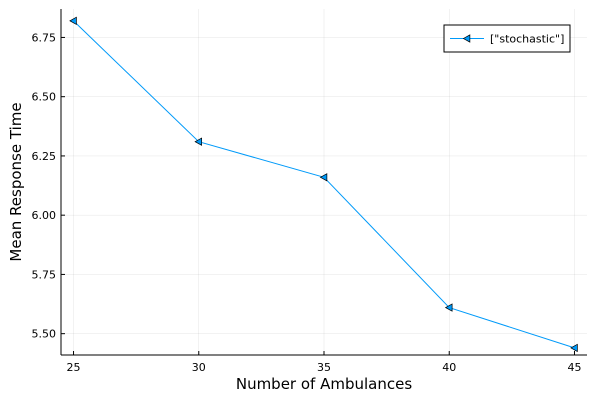  I want to click on x-tick-label: 30, so click(199, 367).